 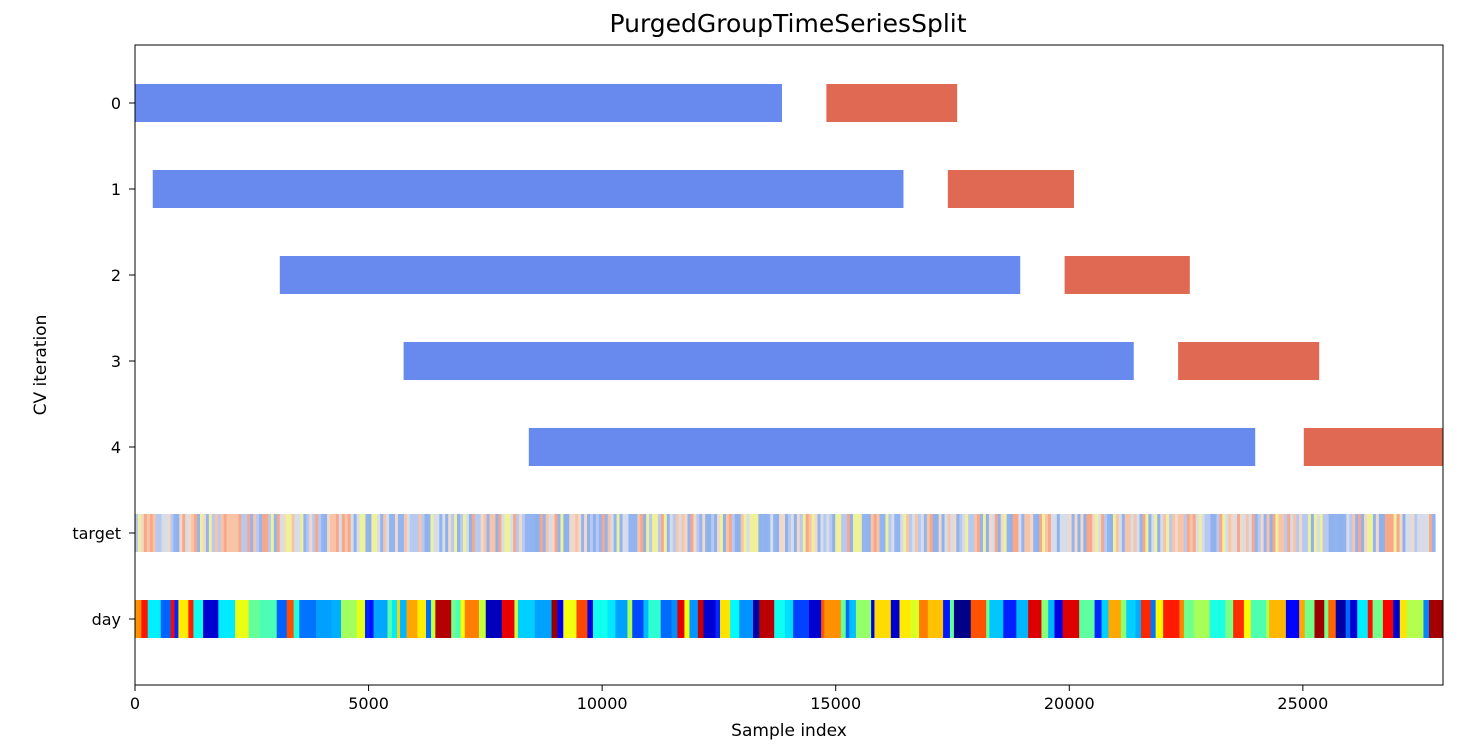 What do you see at coordinates (602, 703) in the screenshot?
I see `x-tick-label: 10000` at bounding box center [602, 703].